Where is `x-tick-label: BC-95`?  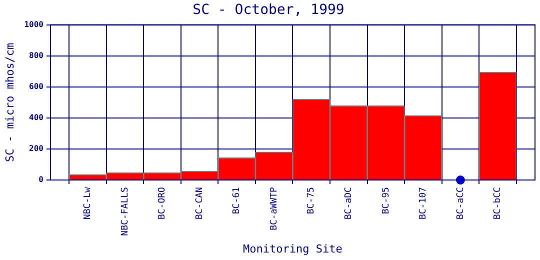
x-tick-label: BC-95 is located at coordinates (386, 200).